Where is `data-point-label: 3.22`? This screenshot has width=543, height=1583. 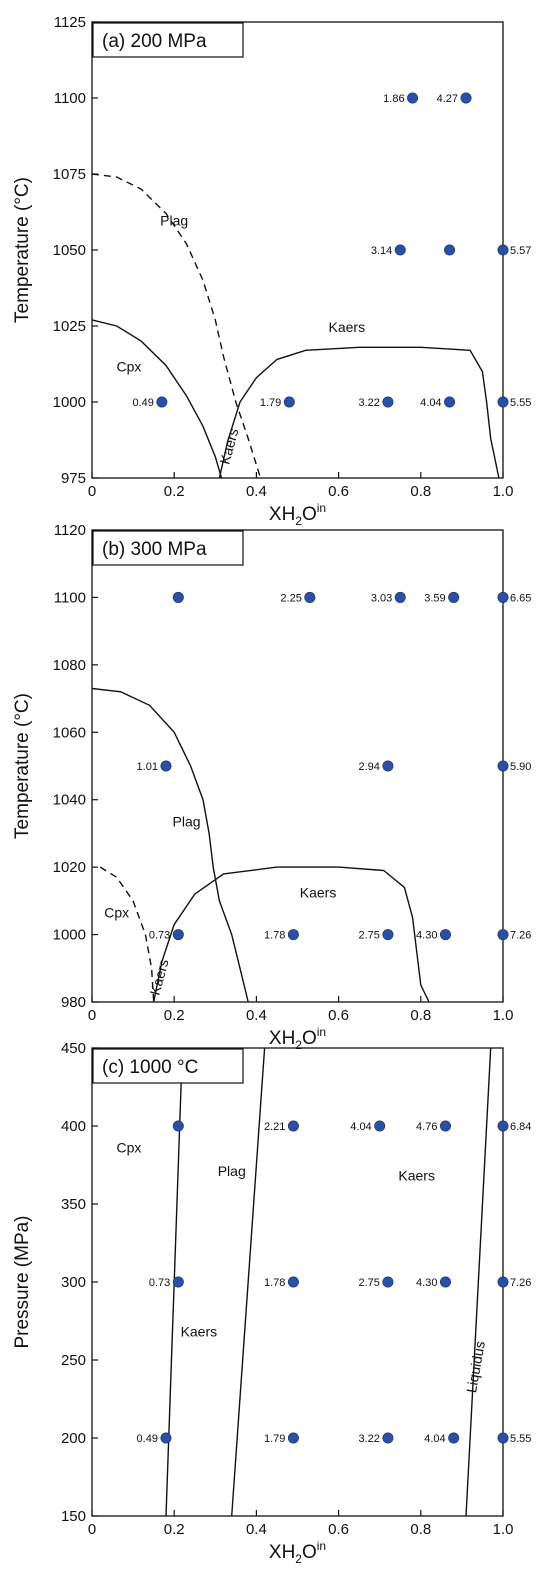 data-point-label: 3.22 is located at coordinates (368, 1439).